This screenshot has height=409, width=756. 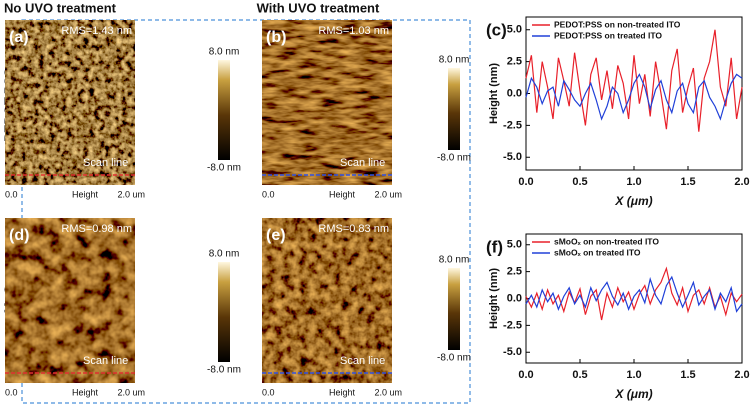 I want to click on panel-label: (f), so click(x=494, y=246).